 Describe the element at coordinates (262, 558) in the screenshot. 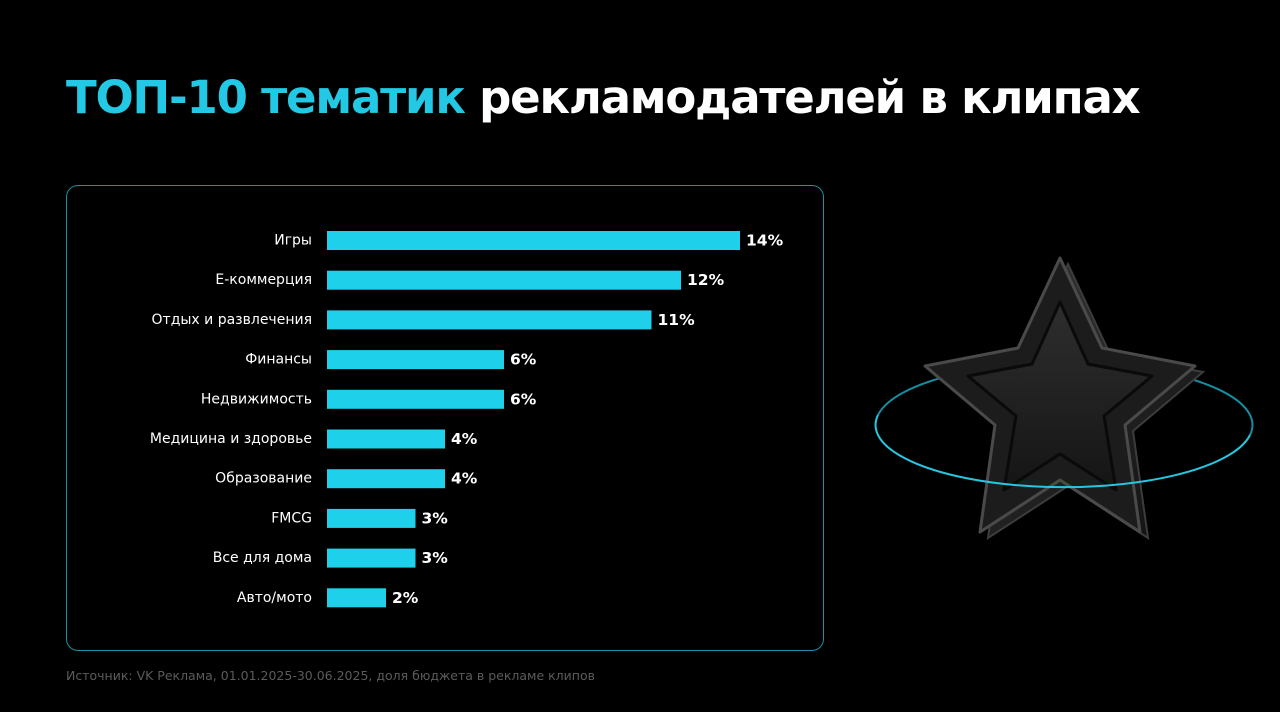

I see `category-label: Все для дома` at that location.